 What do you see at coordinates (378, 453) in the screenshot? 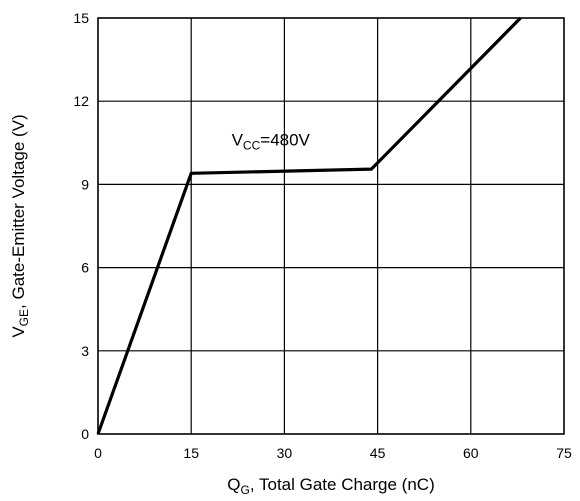
I see `x-tick-label: 45` at bounding box center [378, 453].